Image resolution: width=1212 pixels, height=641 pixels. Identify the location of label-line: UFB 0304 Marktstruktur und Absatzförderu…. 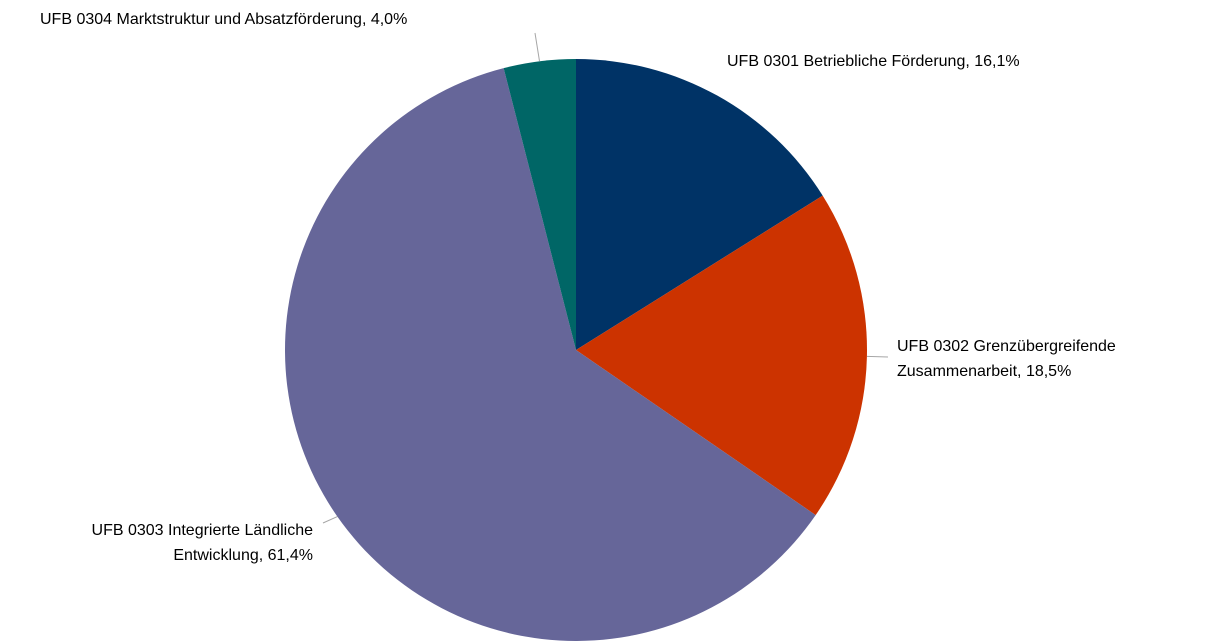
(201, 19).